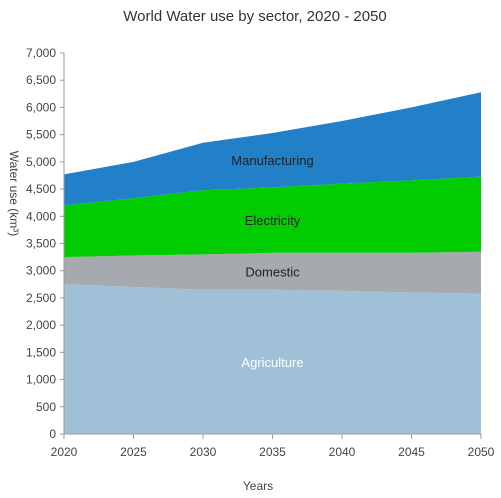 The width and height of the screenshot is (501, 498). Describe the element at coordinates (41, 271) in the screenshot. I see `y-tick-label: 3,000` at that location.